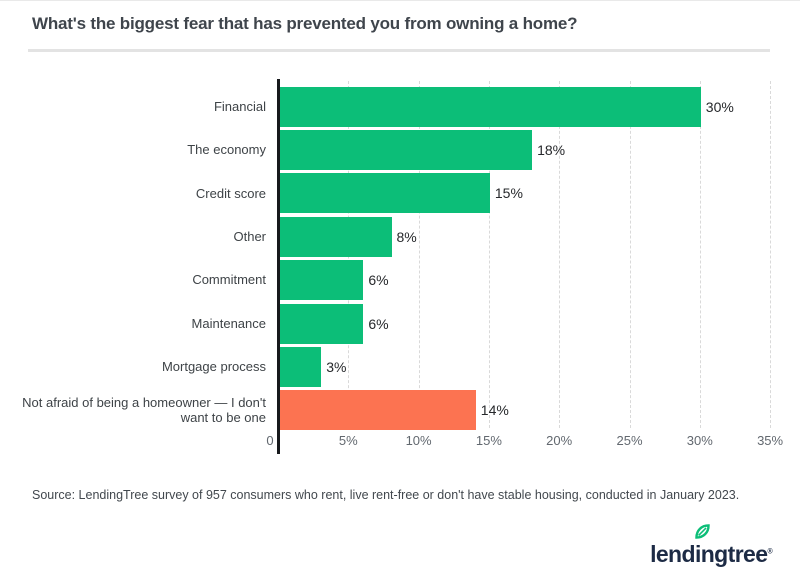  I want to click on value-label: 14%, so click(494, 410).